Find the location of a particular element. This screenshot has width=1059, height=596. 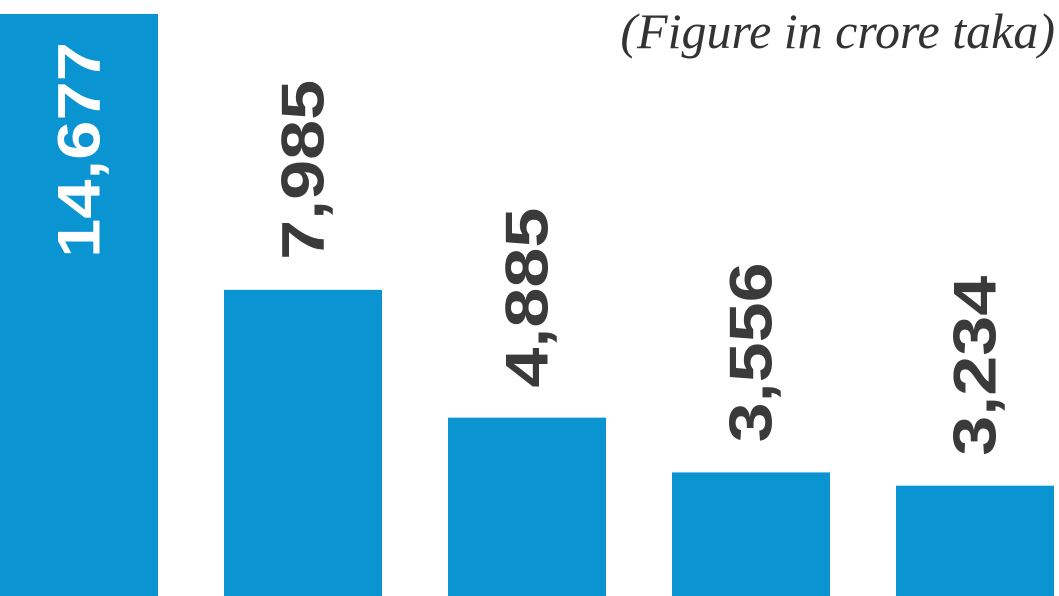

chart-subtitle: (Figure in crore taka) is located at coordinates (837, 31).